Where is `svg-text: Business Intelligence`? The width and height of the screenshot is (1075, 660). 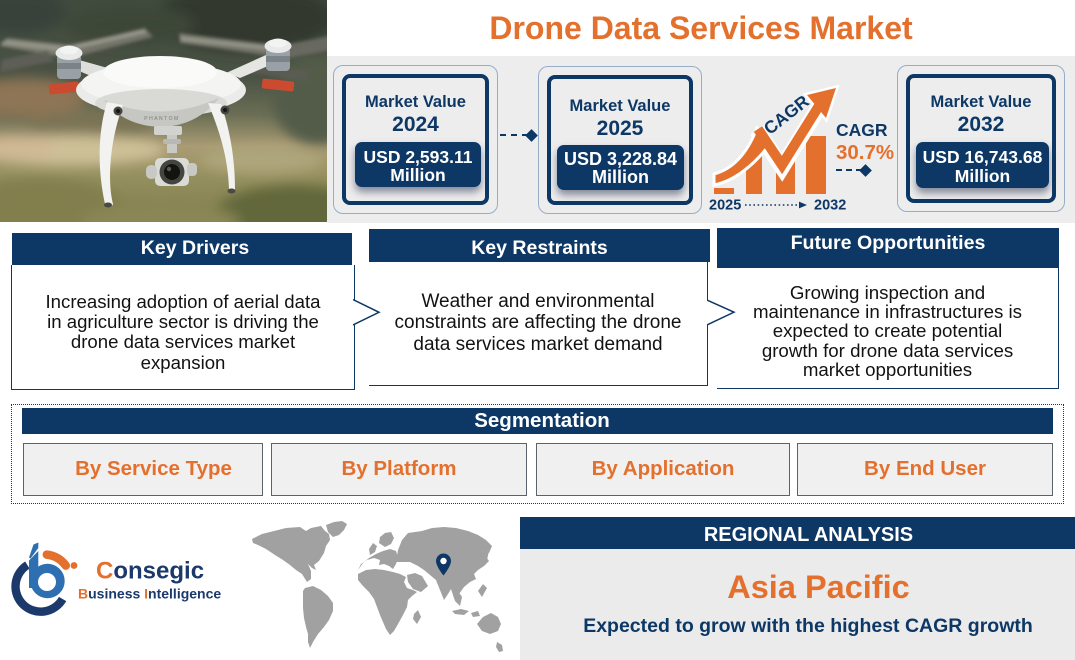 svg-text: Business Intelligence is located at coordinates (149, 594).